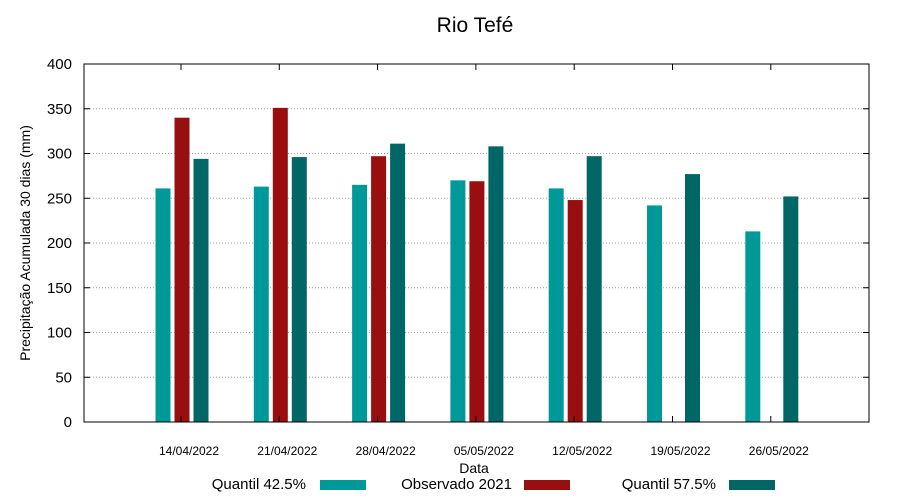 The width and height of the screenshot is (900, 500). What do you see at coordinates (25, 243) in the screenshot?
I see `y-axis-label: Precipitação Acumulada 30 dias (mm)` at bounding box center [25, 243].